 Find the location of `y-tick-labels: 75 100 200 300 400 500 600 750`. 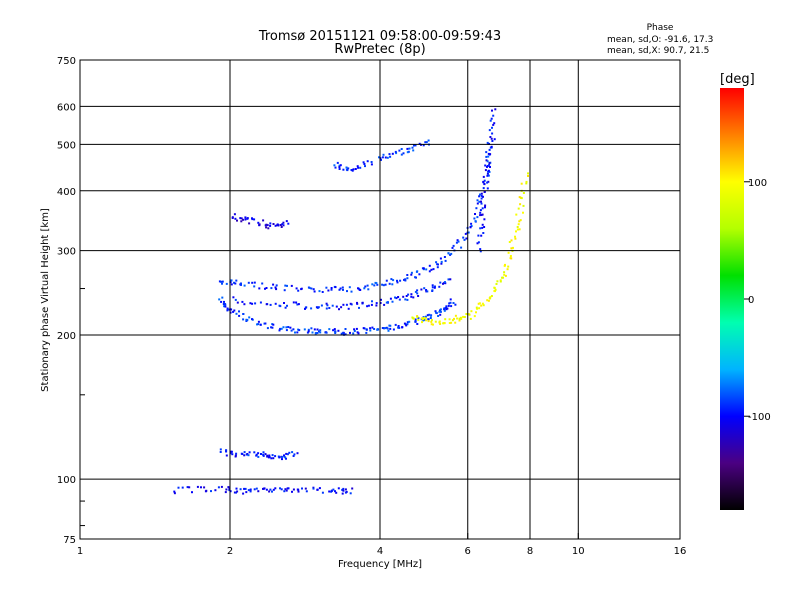

y-tick-labels: 75 100 200 300 400 500 600 750 is located at coordinates (66, 301).